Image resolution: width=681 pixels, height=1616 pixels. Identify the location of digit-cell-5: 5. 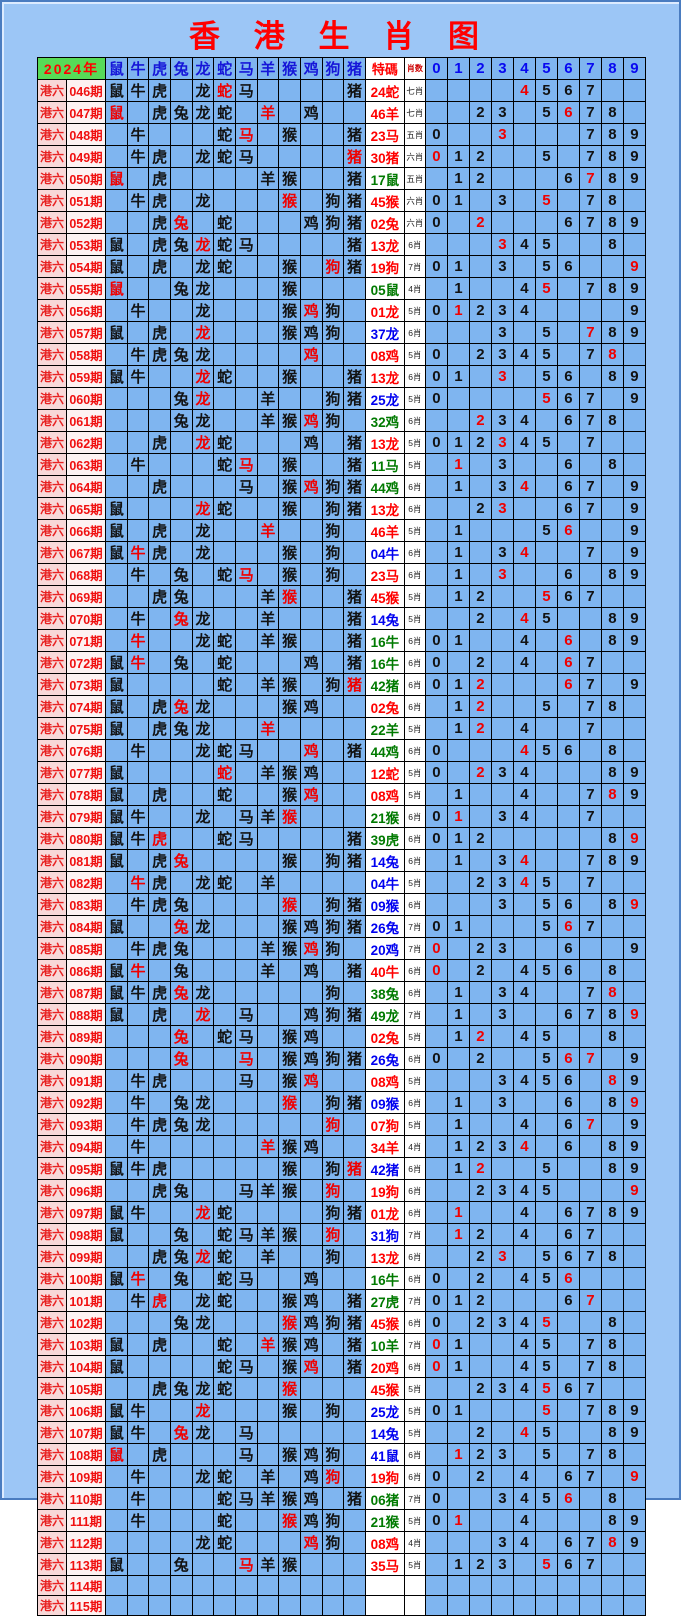
(546, 530).